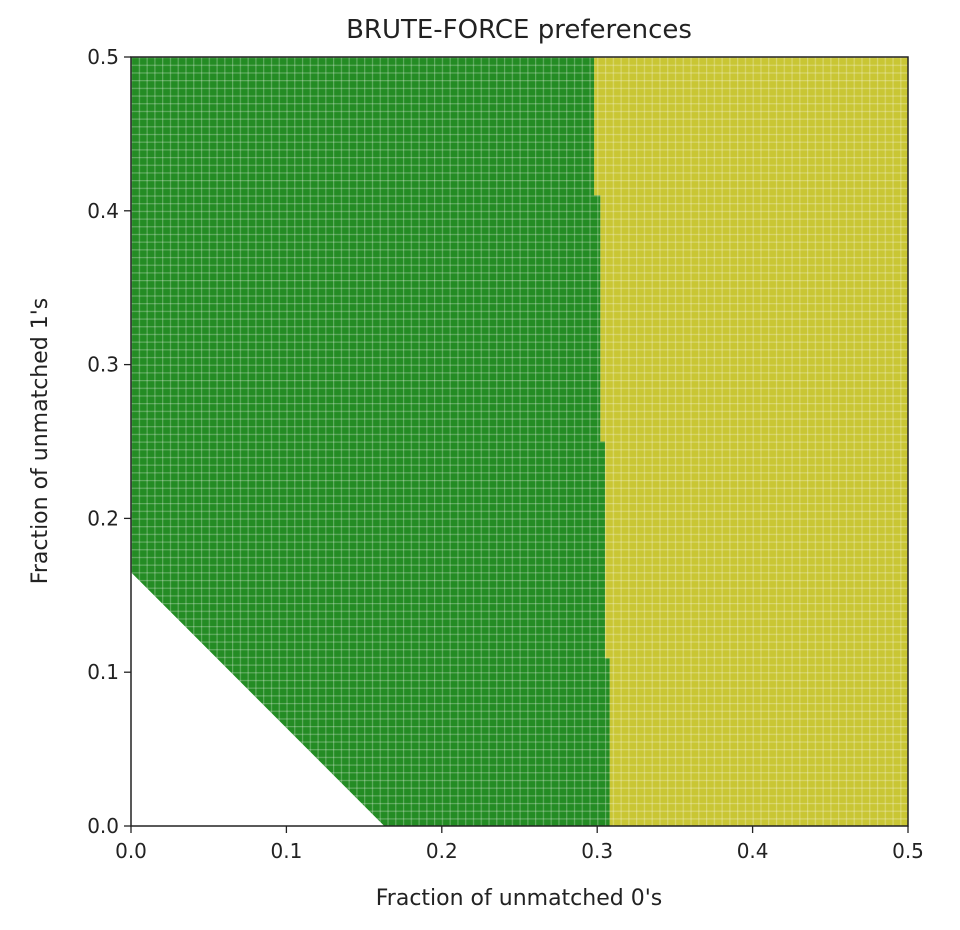  Describe the element at coordinates (286, 851) in the screenshot. I see `x-tick-label: 0.1` at that location.